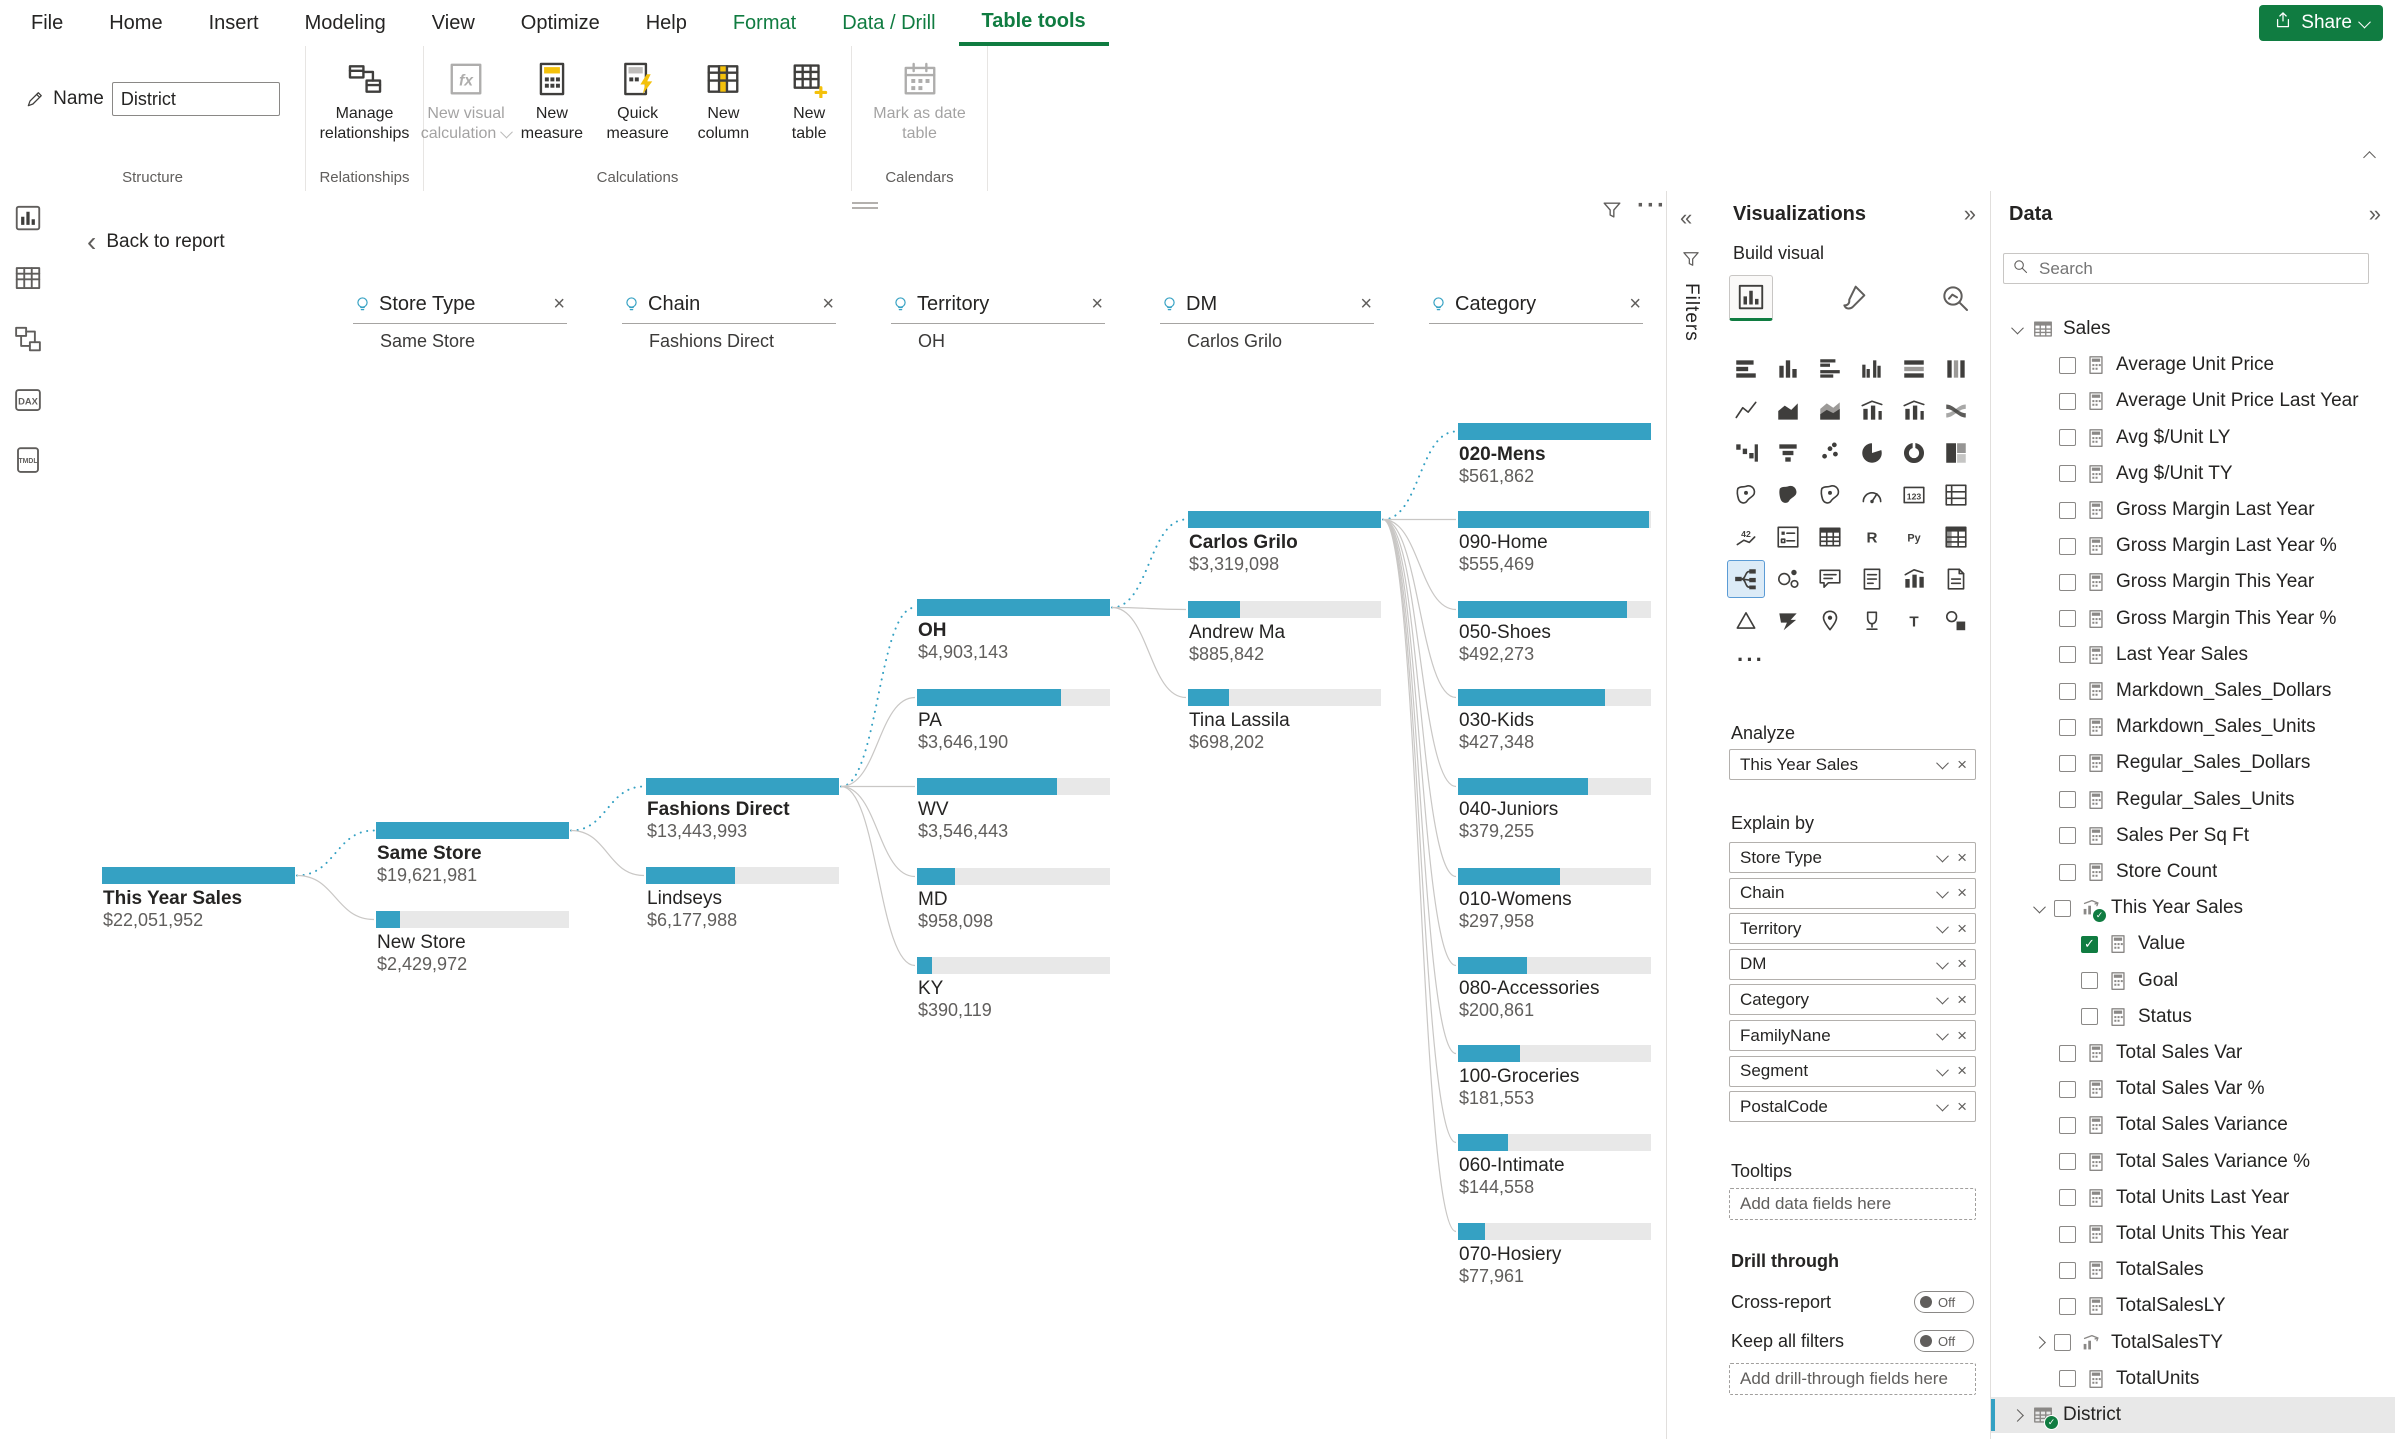 The height and width of the screenshot is (1439, 2395). I want to click on field-row-store-count: Store Count, so click(2193, 872).